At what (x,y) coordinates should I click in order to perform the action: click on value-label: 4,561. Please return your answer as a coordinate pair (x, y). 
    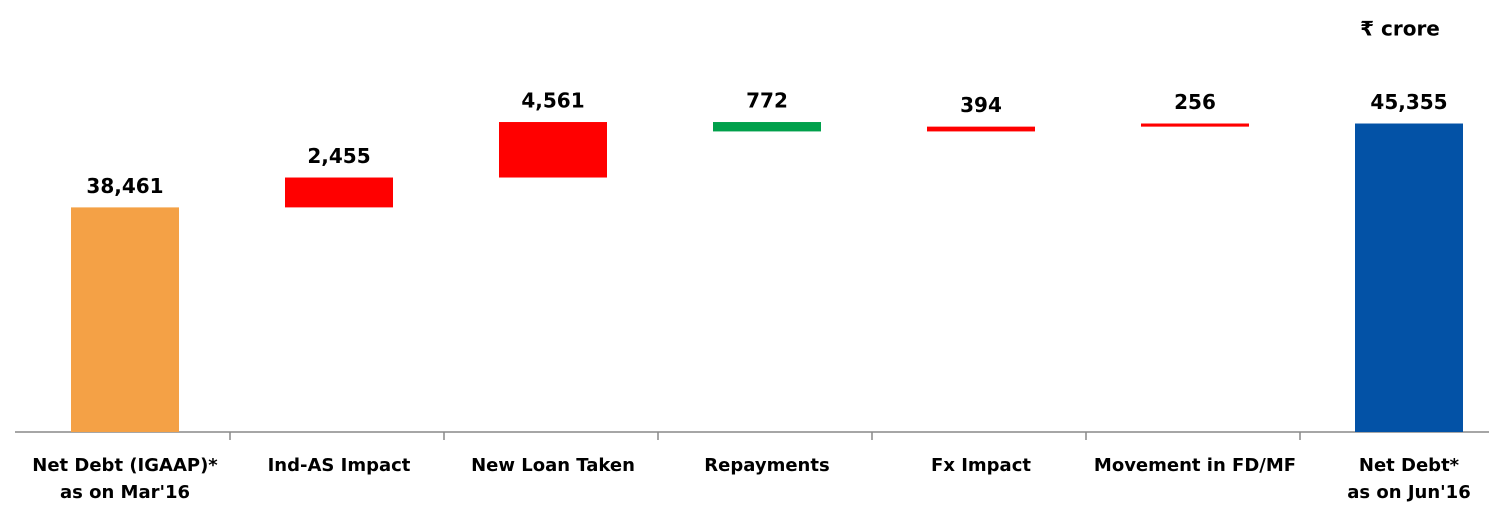
    Looking at the image, I should click on (552, 101).